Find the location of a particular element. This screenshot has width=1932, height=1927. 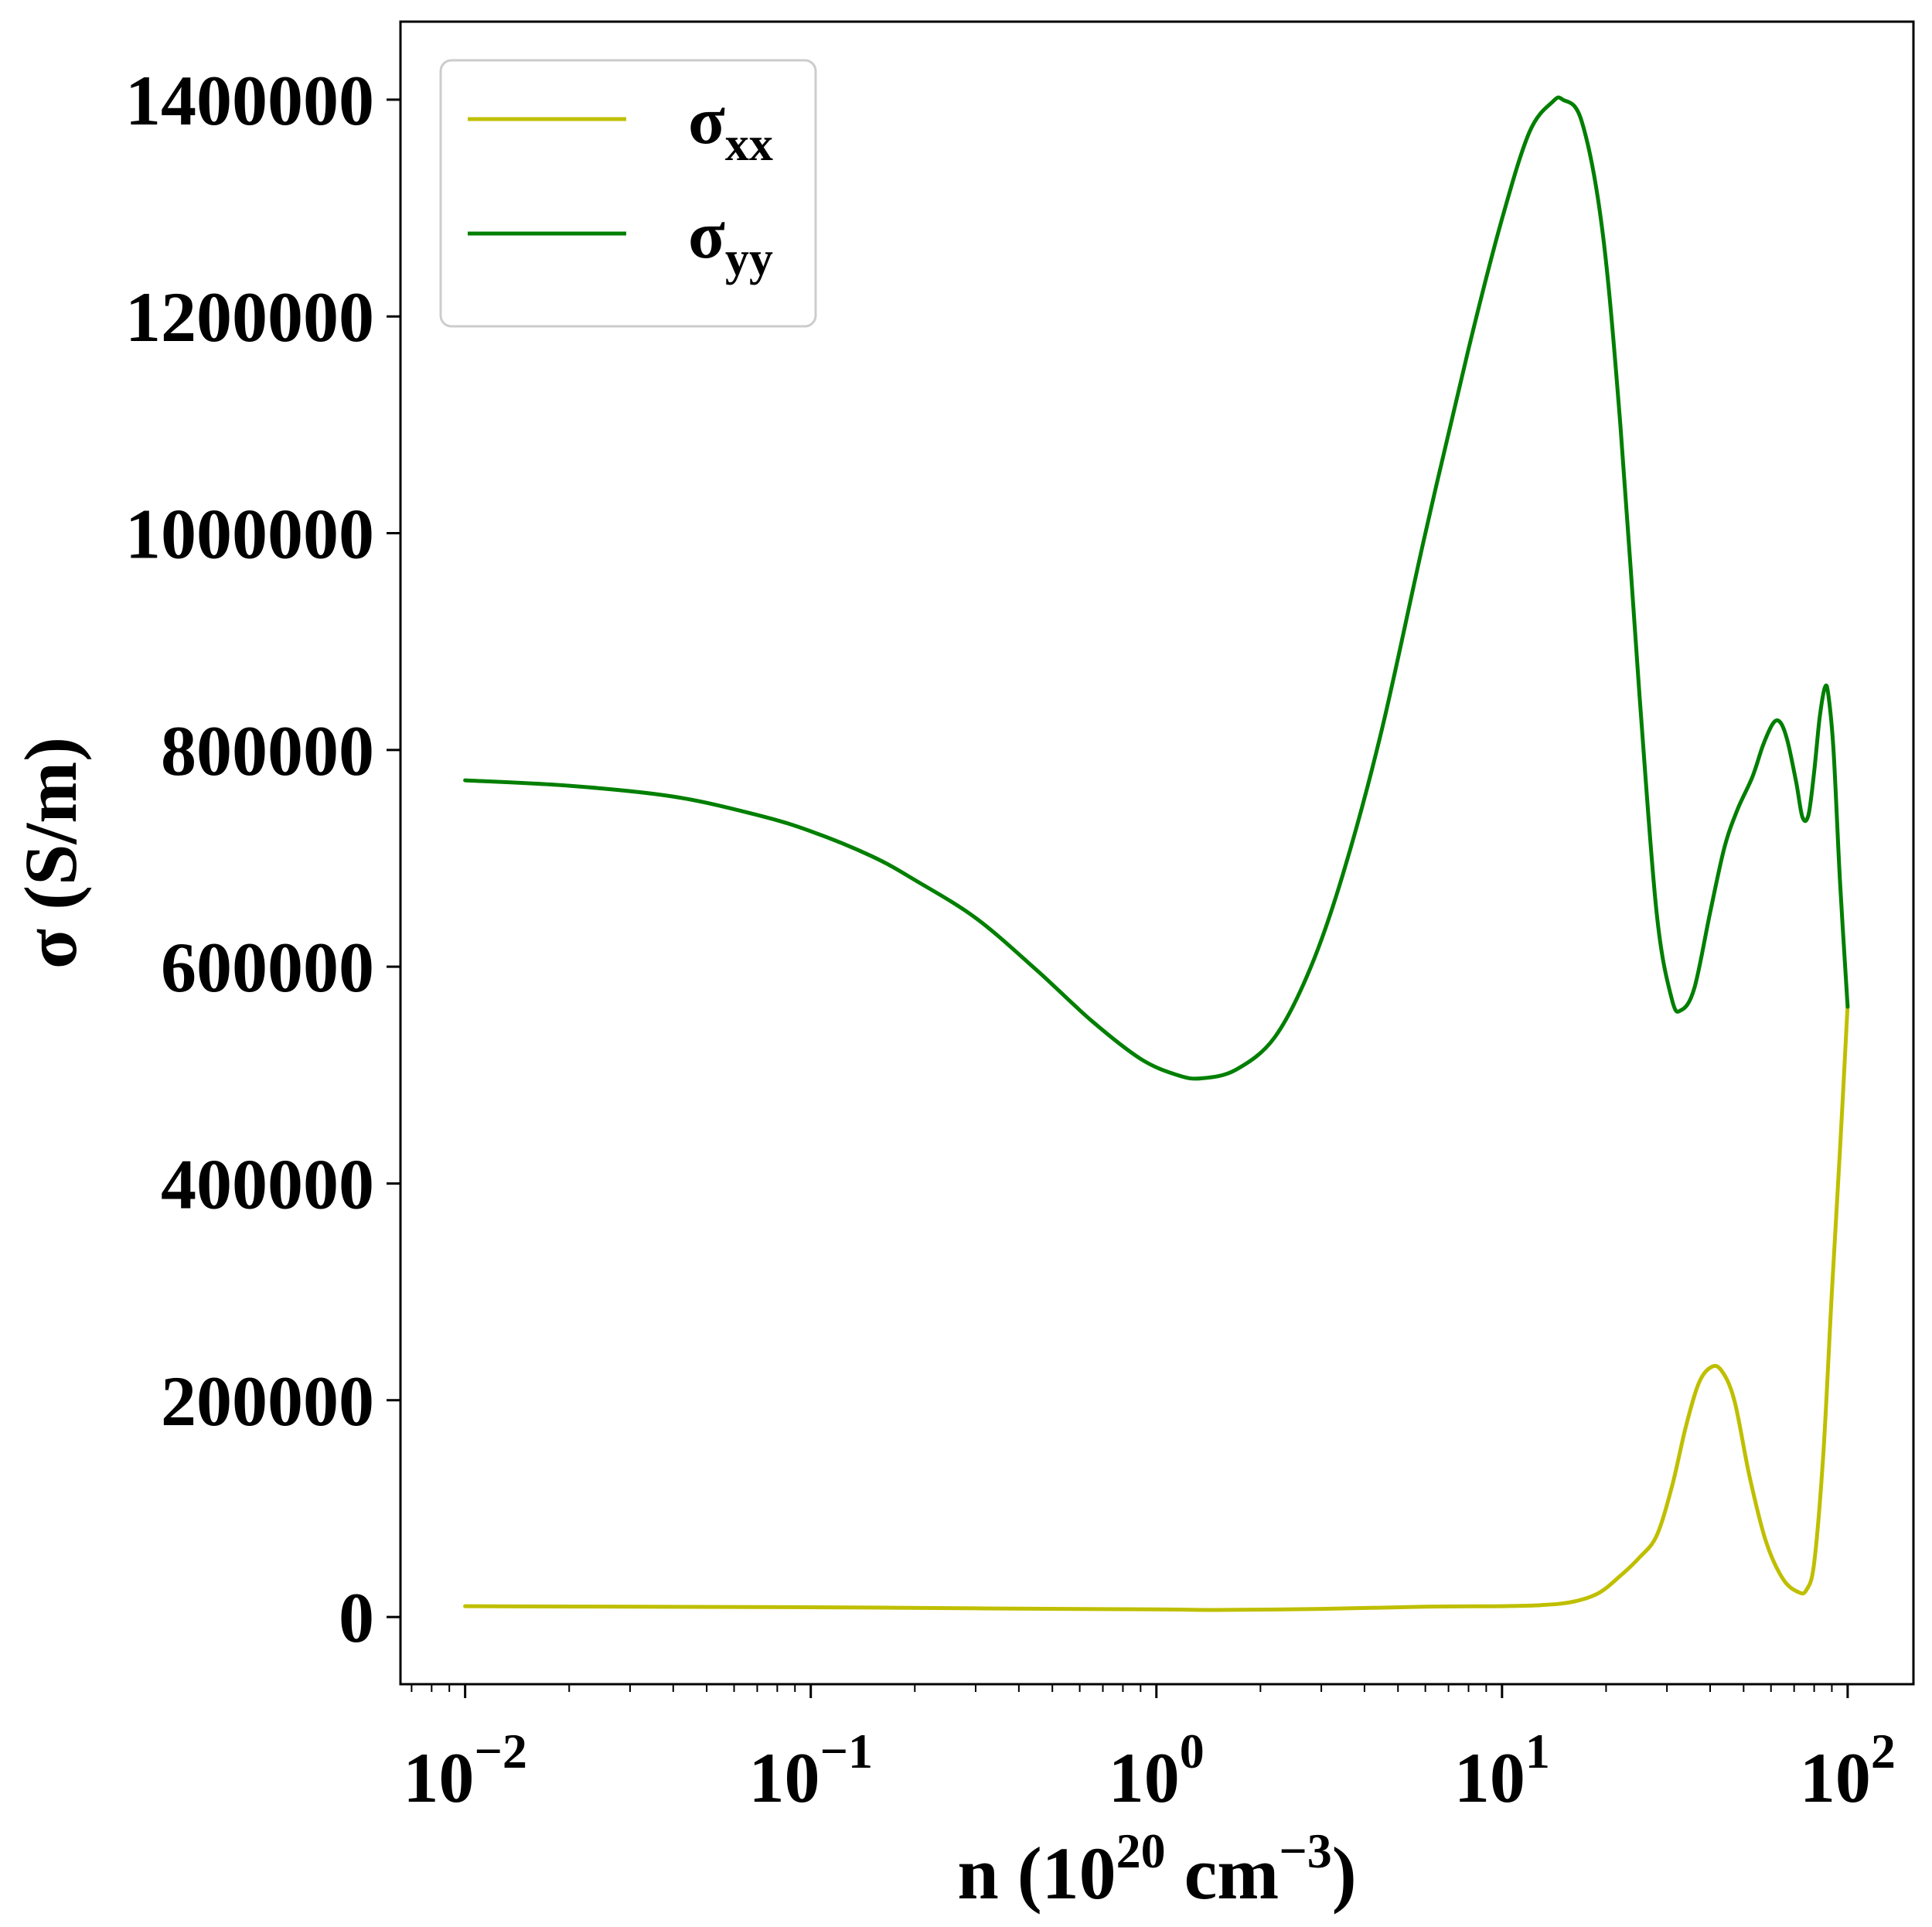

x-axis-label-base: n (10 is located at coordinates (1036, 1873).